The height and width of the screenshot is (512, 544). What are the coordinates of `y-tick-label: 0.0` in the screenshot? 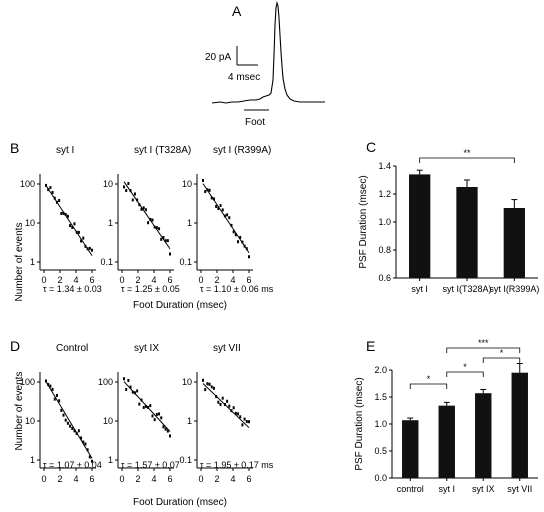 It's located at (380, 478).